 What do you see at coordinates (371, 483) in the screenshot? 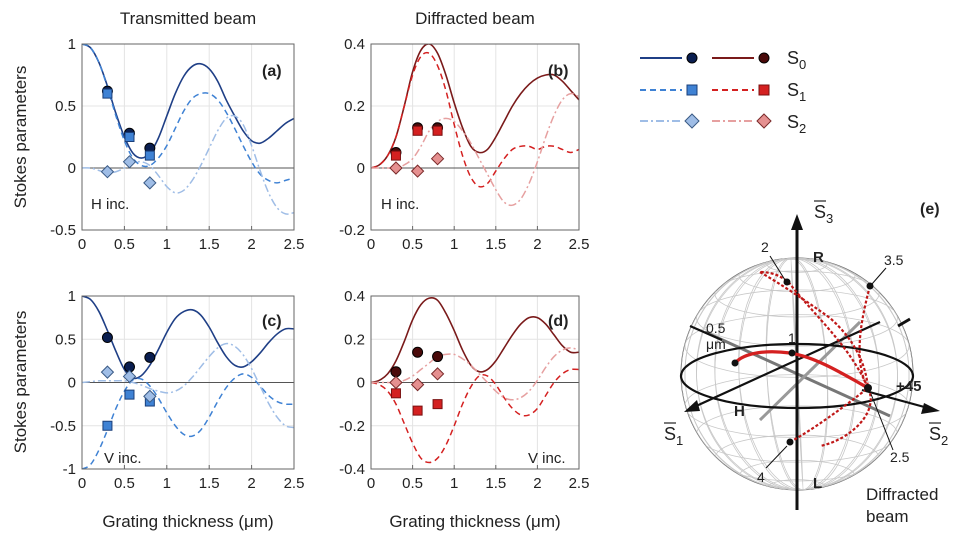
I see `x-tick-label-d-0: 0` at bounding box center [371, 483].